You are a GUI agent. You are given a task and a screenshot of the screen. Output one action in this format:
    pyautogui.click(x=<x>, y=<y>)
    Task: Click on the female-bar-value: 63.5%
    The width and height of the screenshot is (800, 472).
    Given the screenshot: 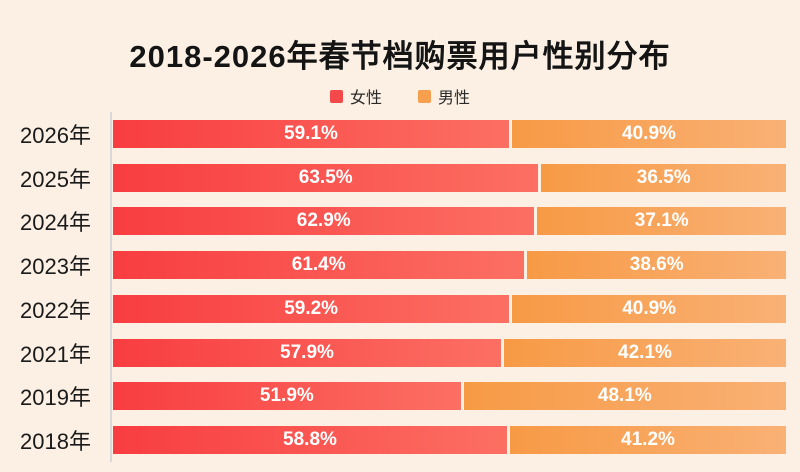 What is the action you would take?
    pyautogui.click(x=325, y=177)
    